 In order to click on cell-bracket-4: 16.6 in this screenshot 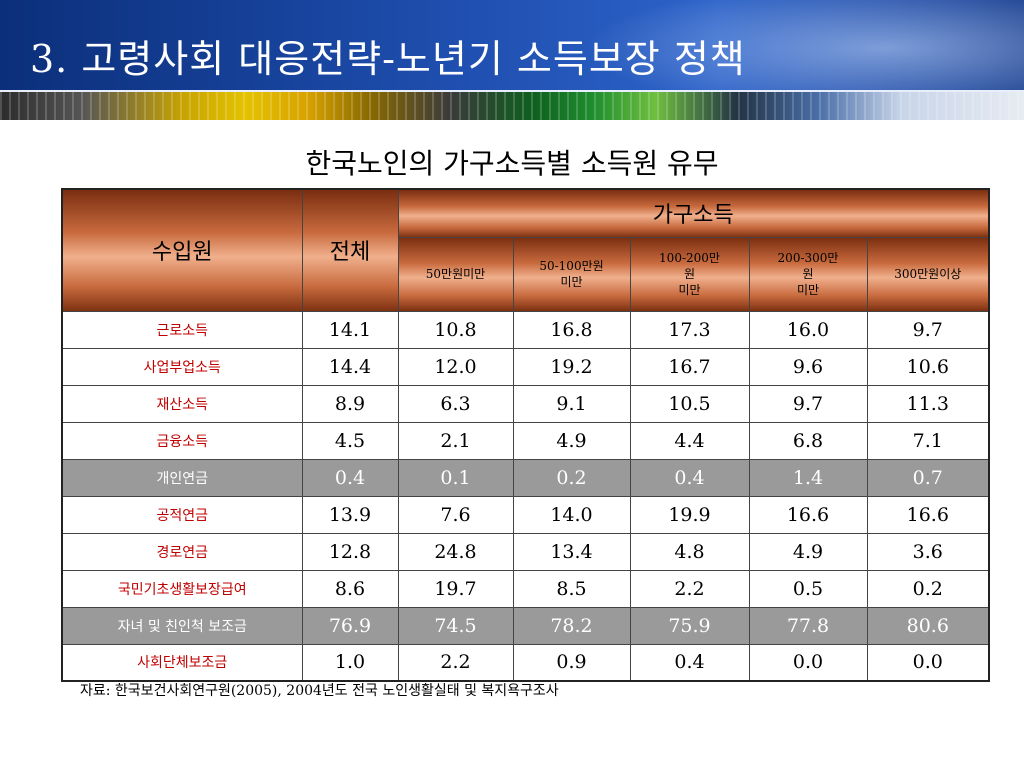, I will do `click(808, 514)`.